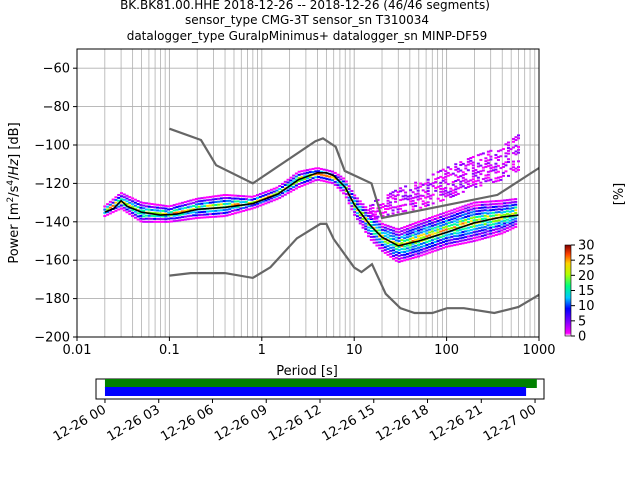  What do you see at coordinates (586, 261) in the screenshot?
I see `colorbar-tick-label: 25` at bounding box center [586, 261].